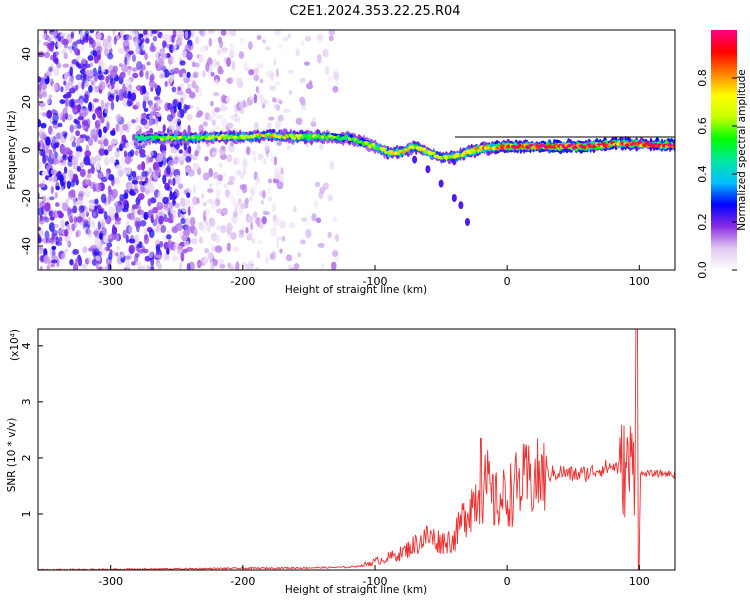 The image size is (750, 605). Describe the element at coordinates (702, 222) in the screenshot. I see `tick-label: 0.2` at that location.